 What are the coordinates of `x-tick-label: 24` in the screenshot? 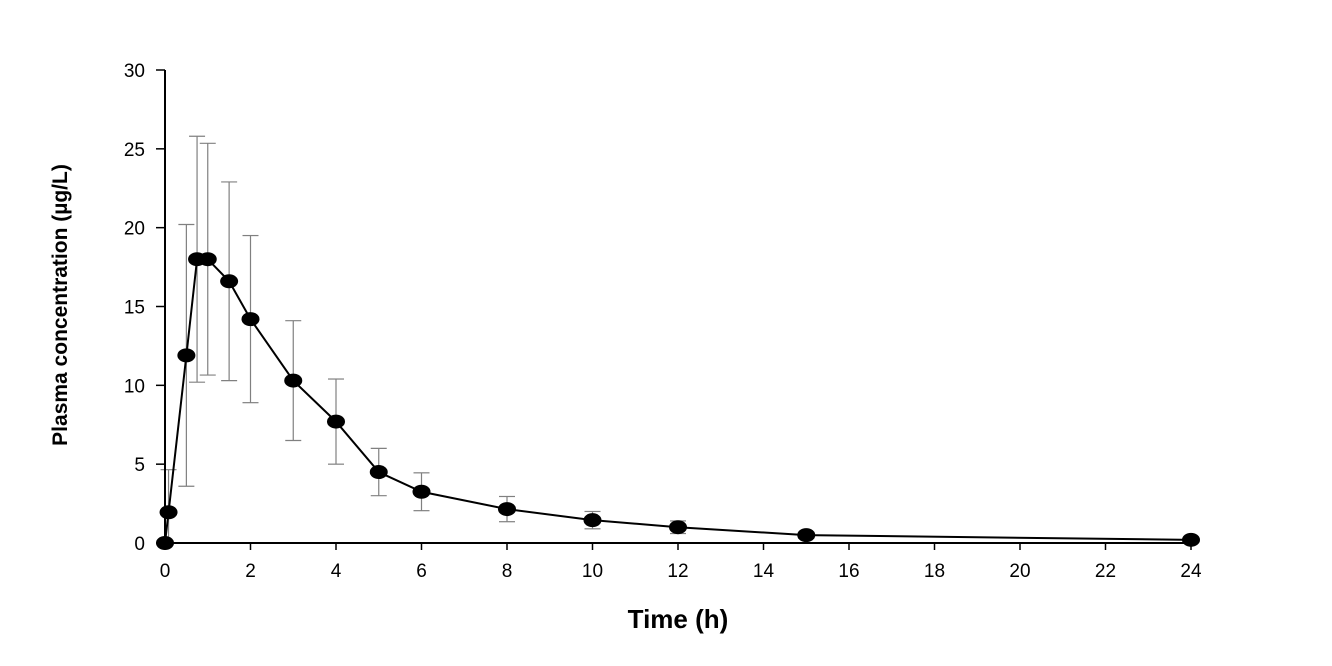 It's located at (1191, 571).